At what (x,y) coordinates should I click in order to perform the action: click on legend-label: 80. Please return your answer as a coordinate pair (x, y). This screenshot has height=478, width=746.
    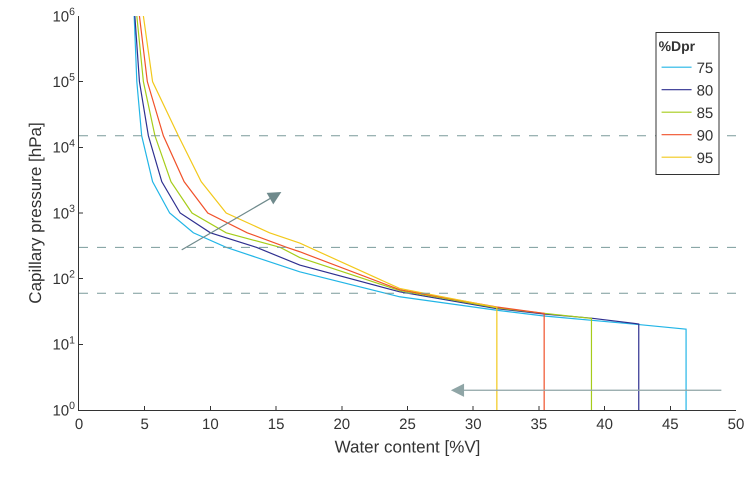
    Looking at the image, I should click on (705, 91).